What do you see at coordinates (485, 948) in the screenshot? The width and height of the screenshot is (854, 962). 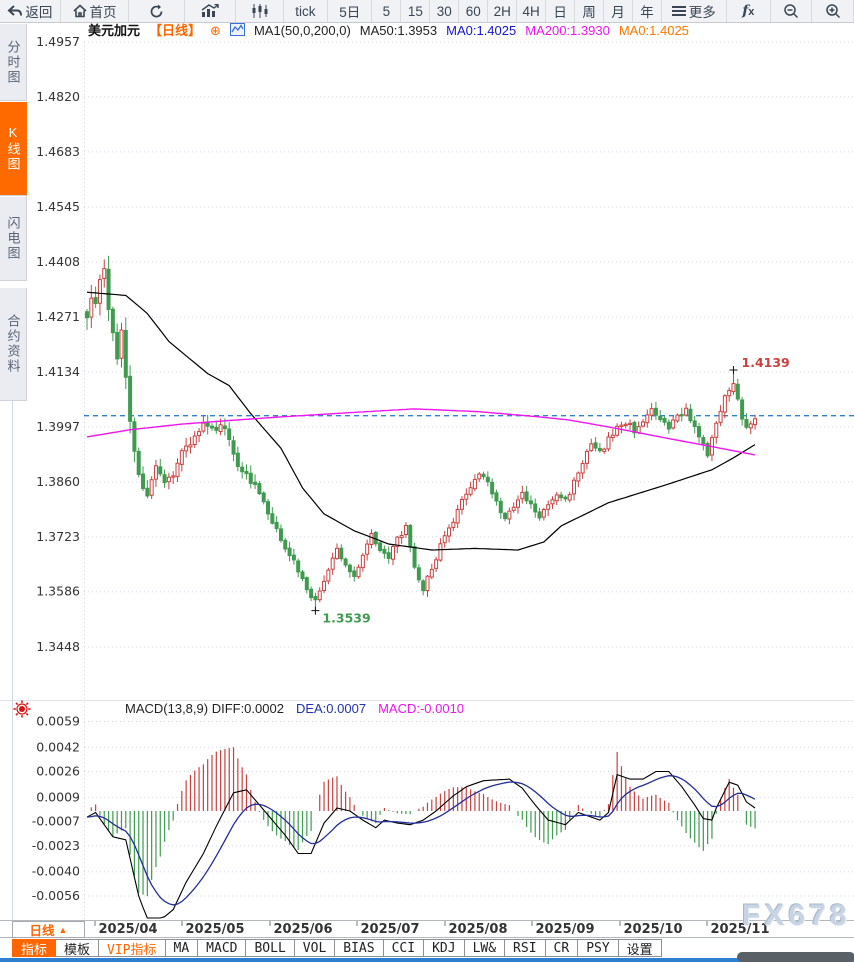 I see `indicator-tab-LW&: LW&` at bounding box center [485, 948].